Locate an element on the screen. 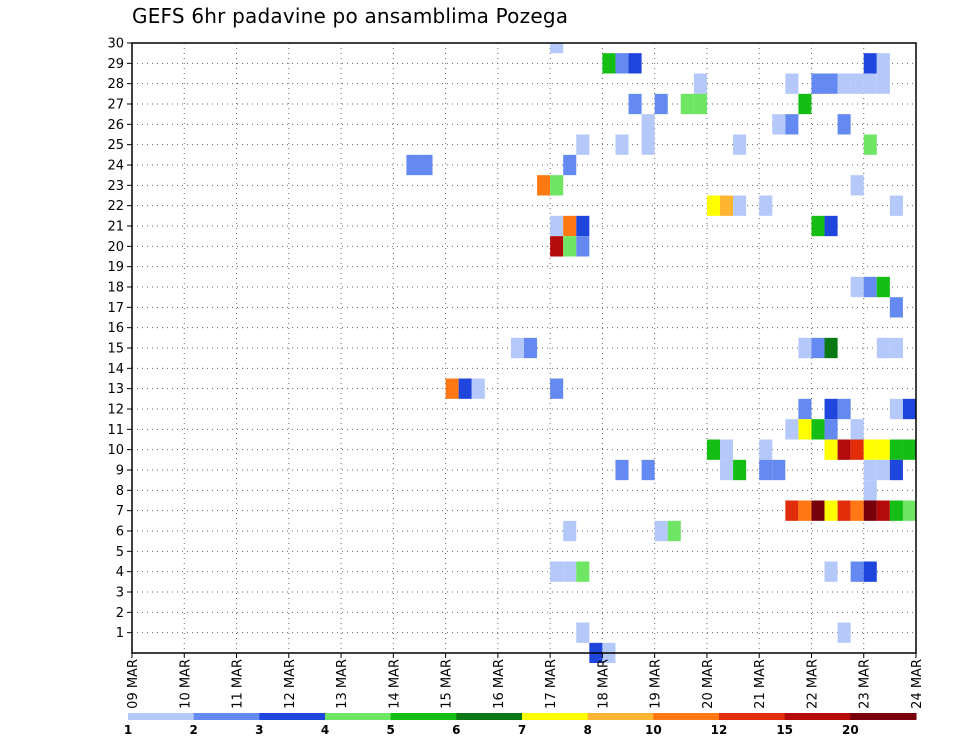  y-tick-label: 17 is located at coordinates (115, 308).